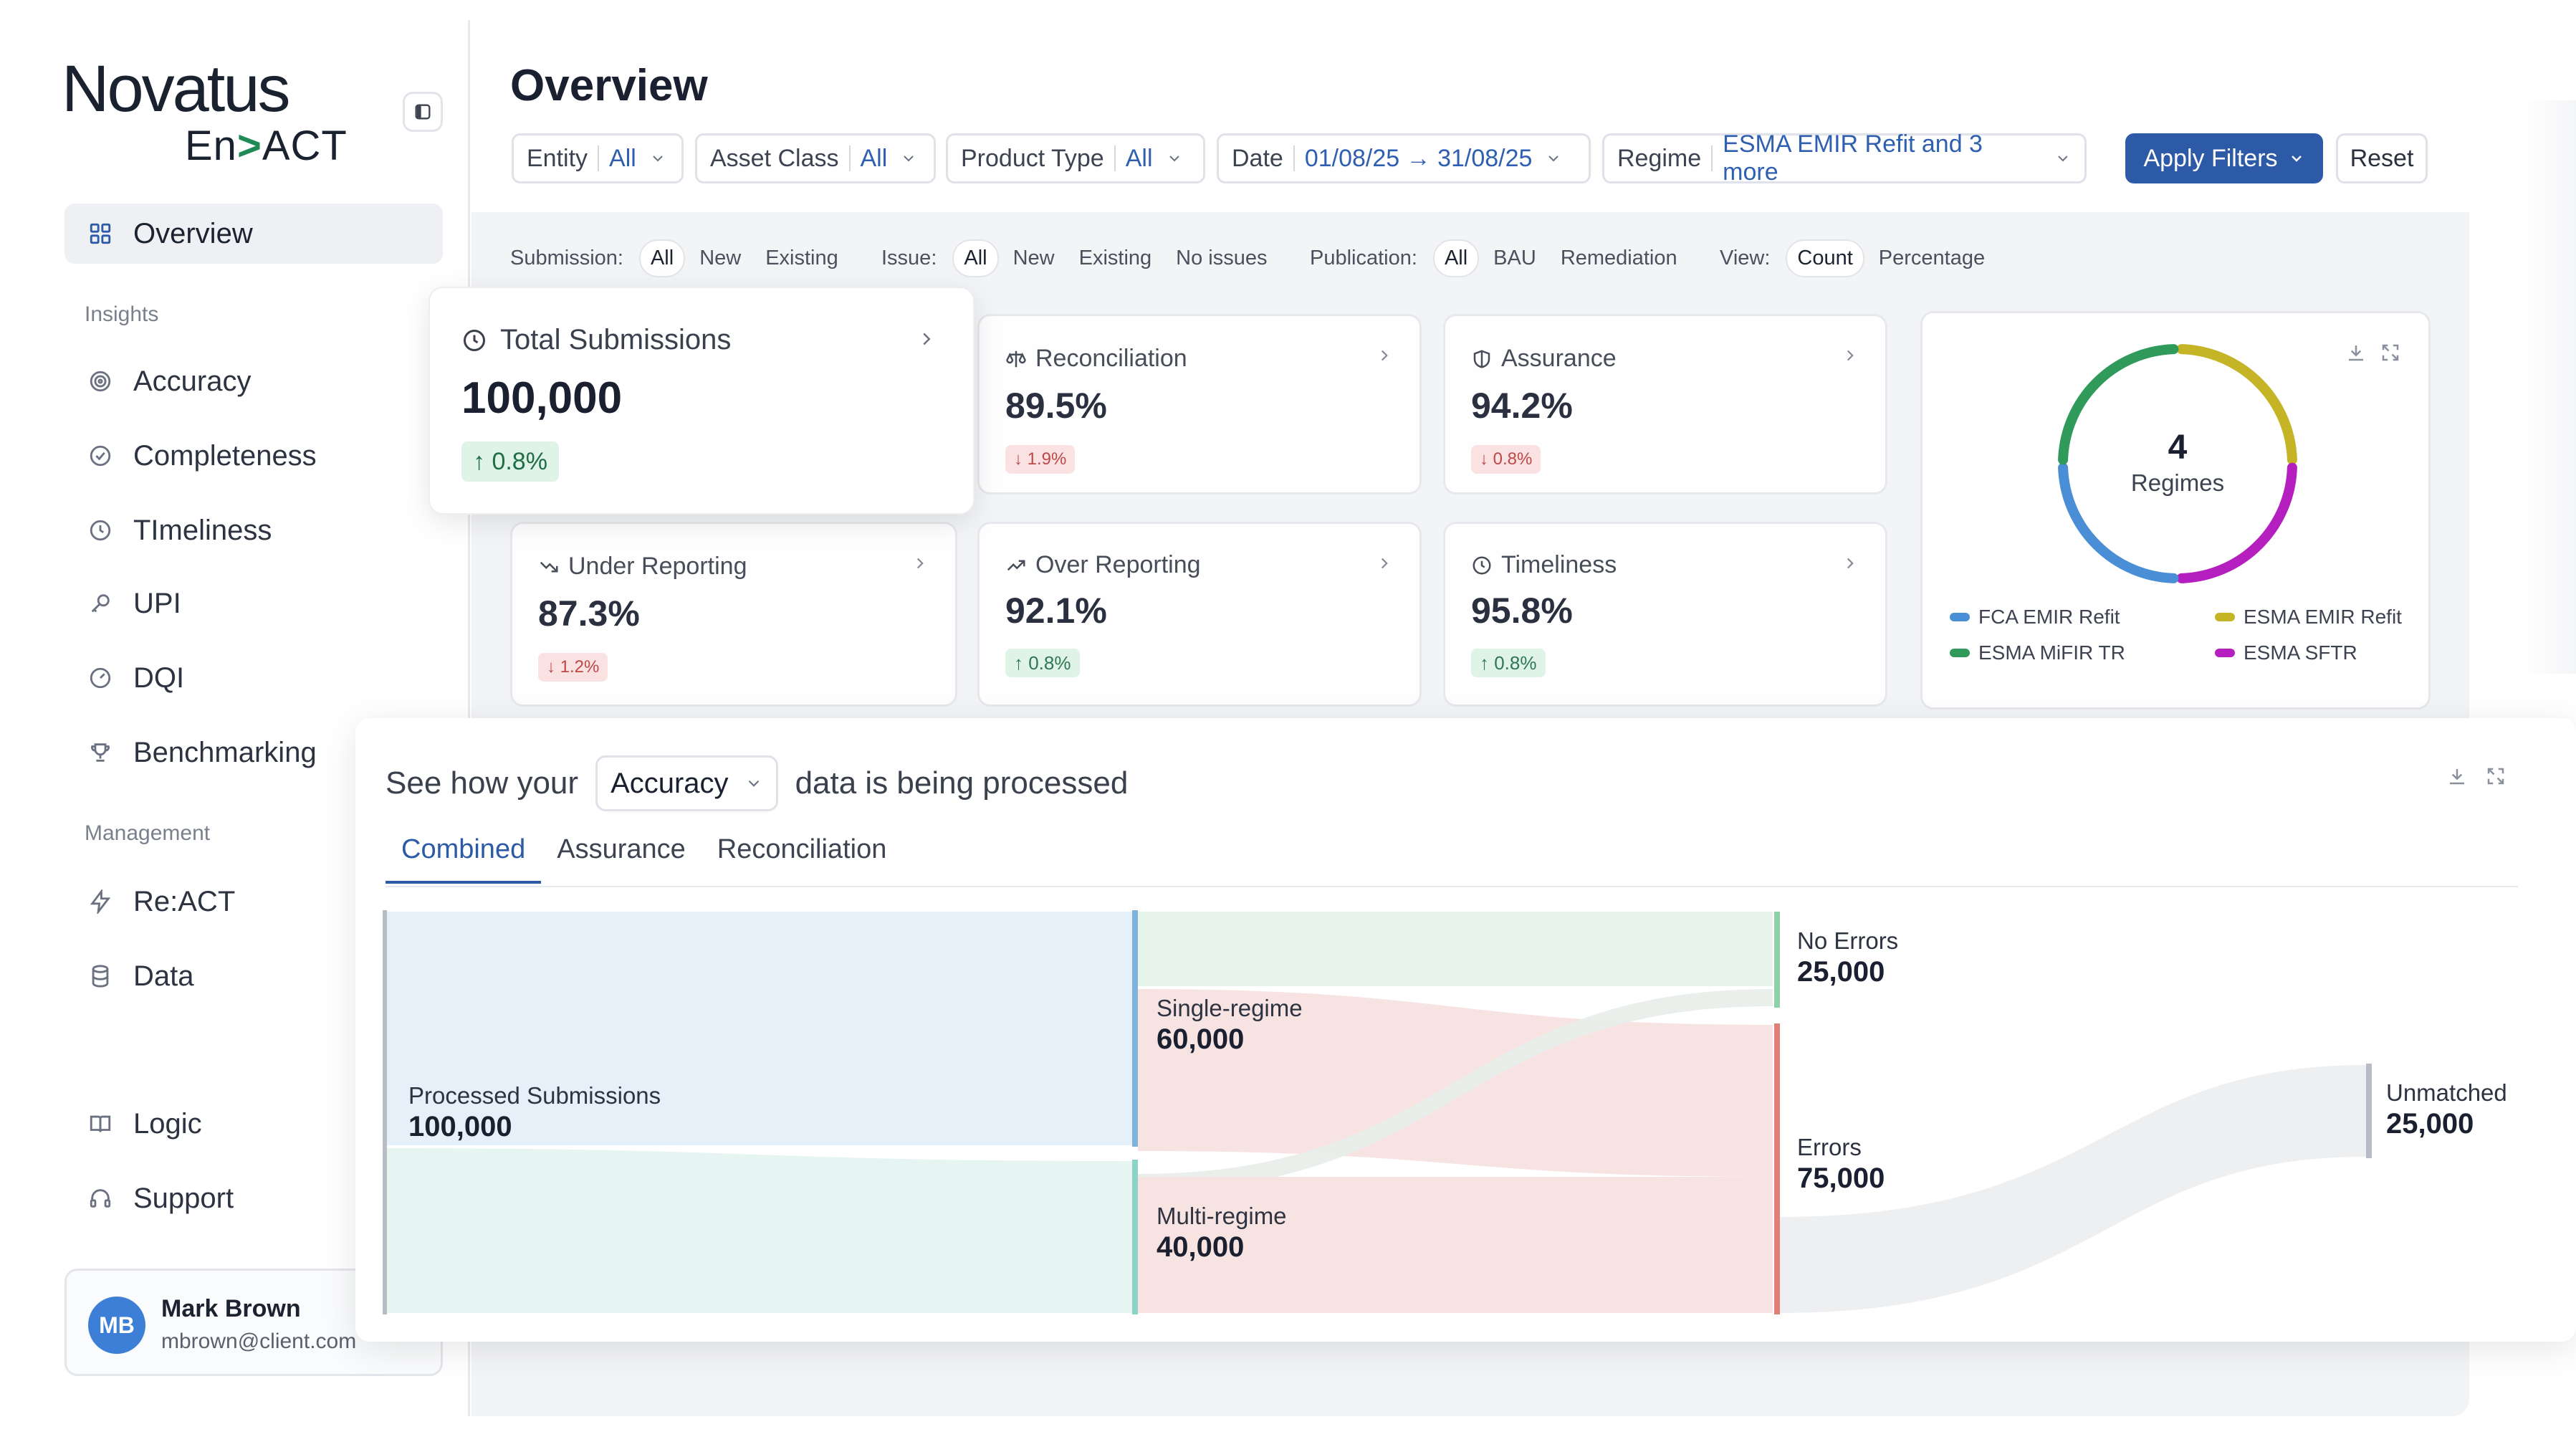  What do you see at coordinates (1418, 158) in the screenshot?
I see `filter-value: 01/08/25 → 31/08/25` at bounding box center [1418, 158].